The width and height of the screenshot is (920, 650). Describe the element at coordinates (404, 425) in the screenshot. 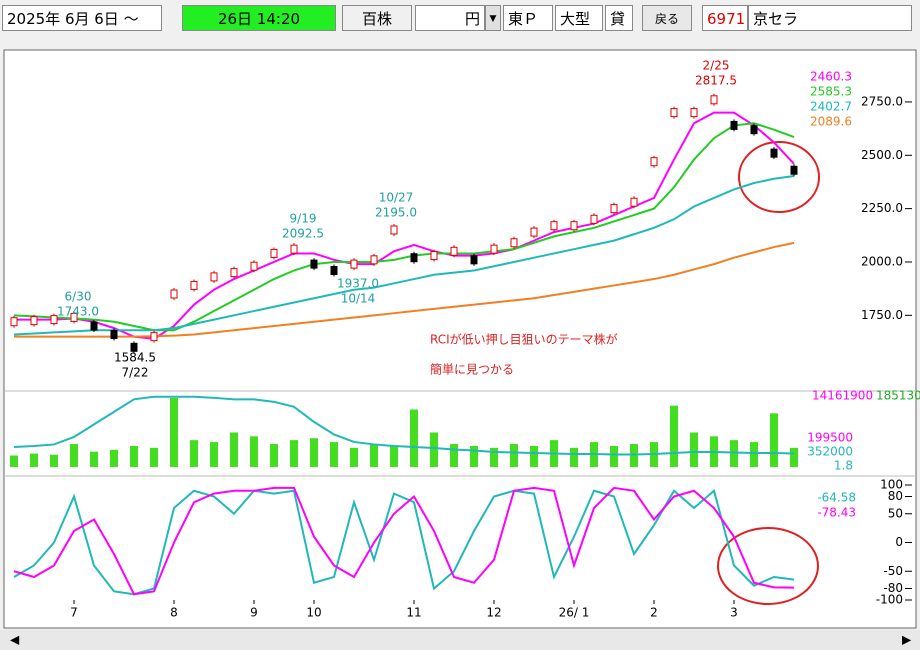

I see `volume-average-line` at that location.